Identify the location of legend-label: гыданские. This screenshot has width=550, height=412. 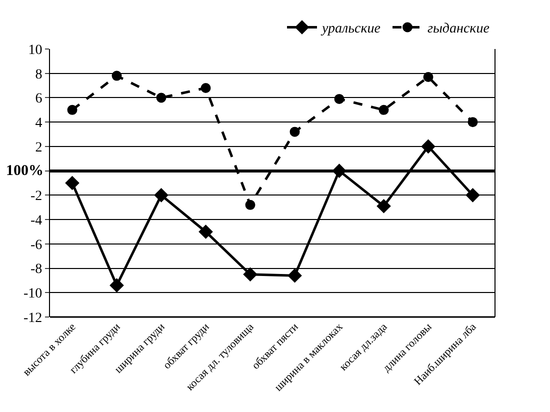
(458, 29).